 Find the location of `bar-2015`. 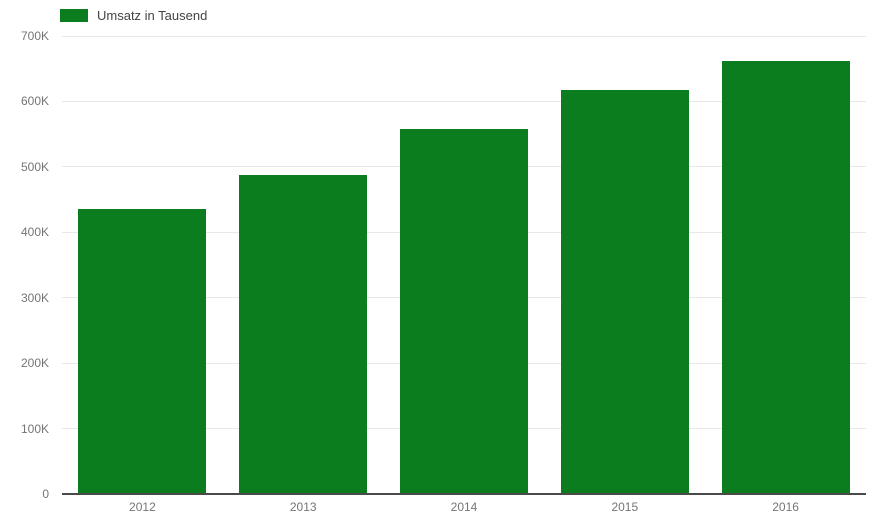

bar-2015 is located at coordinates (624, 291).